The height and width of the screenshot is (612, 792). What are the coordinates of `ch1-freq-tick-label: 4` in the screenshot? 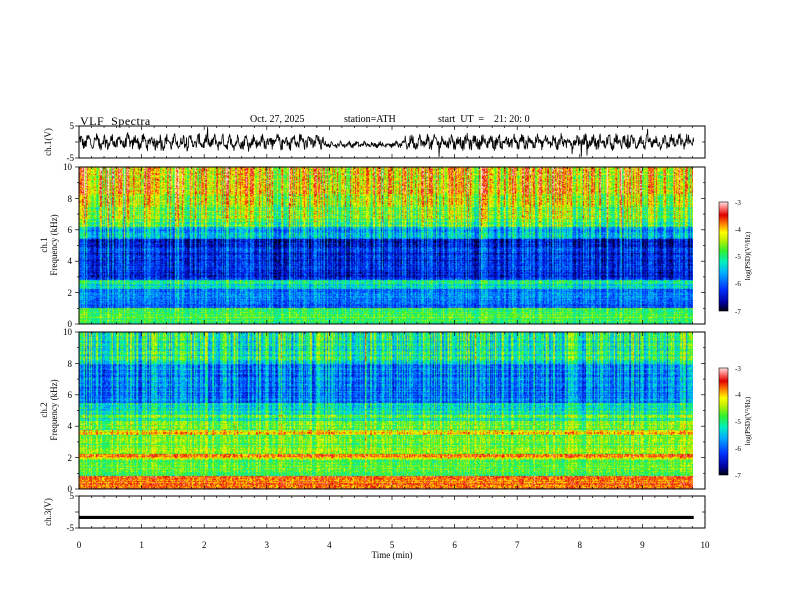 It's located at (70, 261).